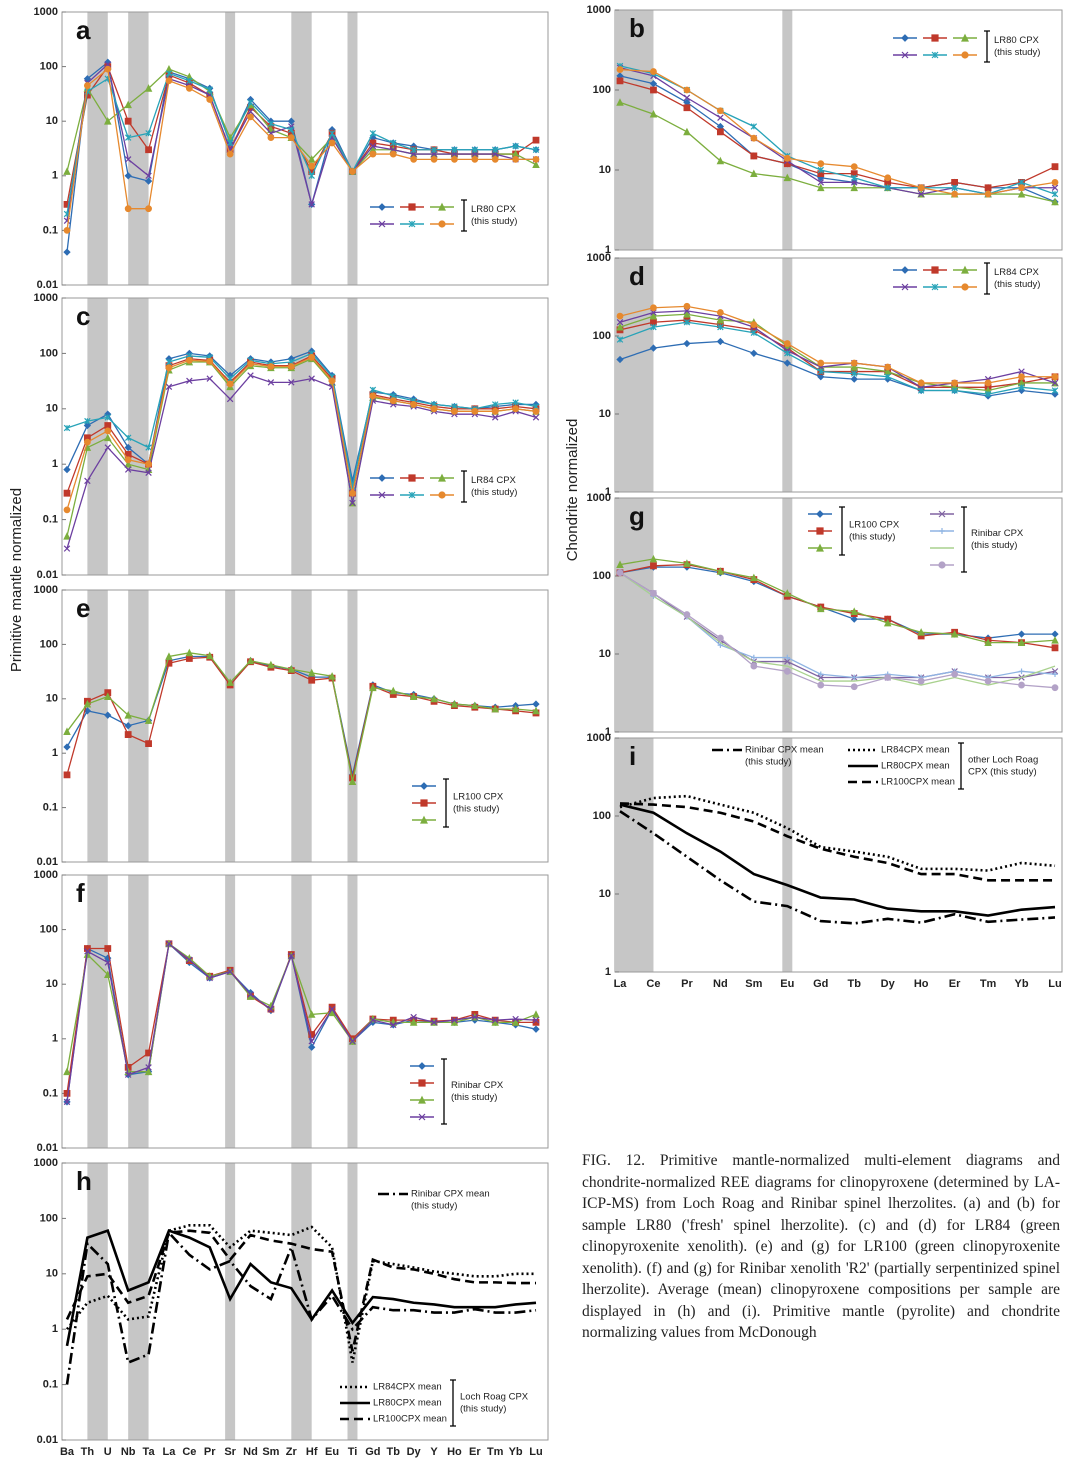 This screenshot has height=1461, width=1077. I want to click on x-tick-label: Yb, so click(516, 1452).